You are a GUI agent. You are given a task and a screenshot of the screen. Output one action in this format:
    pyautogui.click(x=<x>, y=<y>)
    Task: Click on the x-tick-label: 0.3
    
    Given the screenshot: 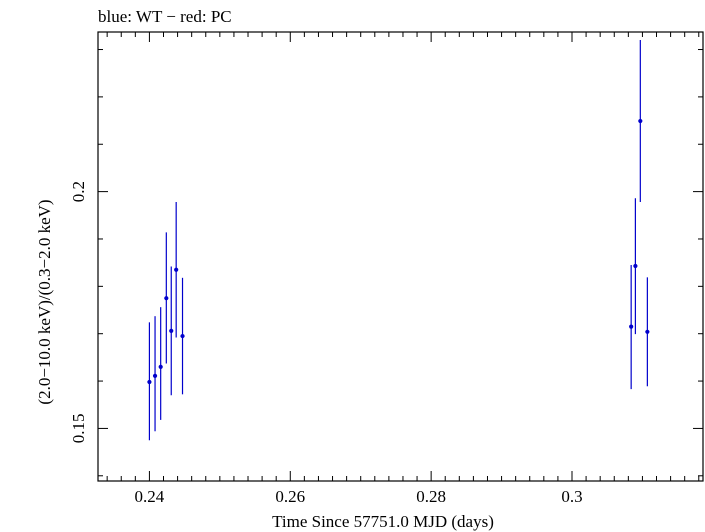 What is the action you would take?
    pyautogui.click(x=571, y=496)
    